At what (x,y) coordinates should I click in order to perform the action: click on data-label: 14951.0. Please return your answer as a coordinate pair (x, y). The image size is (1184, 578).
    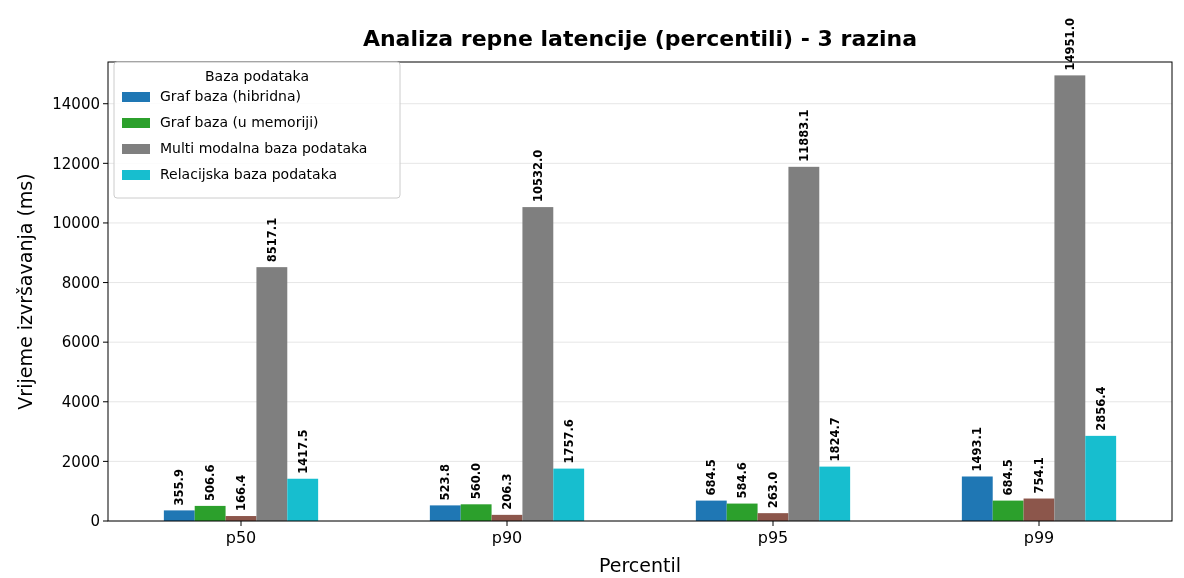
    Looking at the image, I should click on (1069, 44).